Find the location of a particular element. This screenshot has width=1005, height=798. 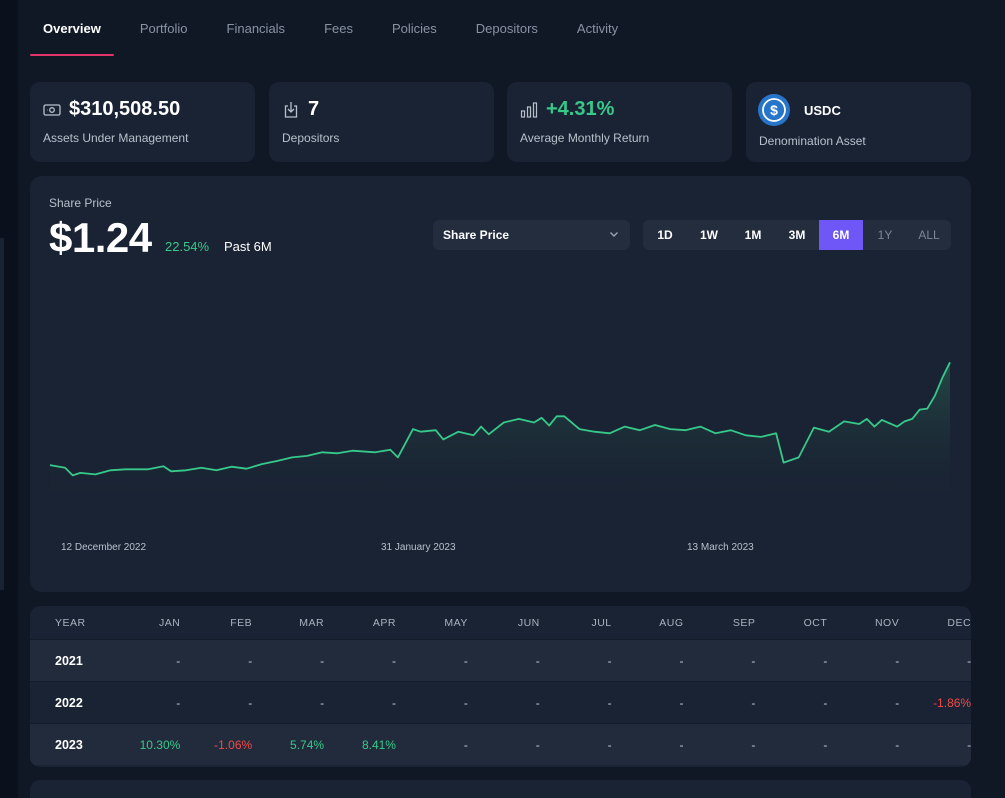

denomination-label: Denomination Asset is located at coordinates (812, 141).